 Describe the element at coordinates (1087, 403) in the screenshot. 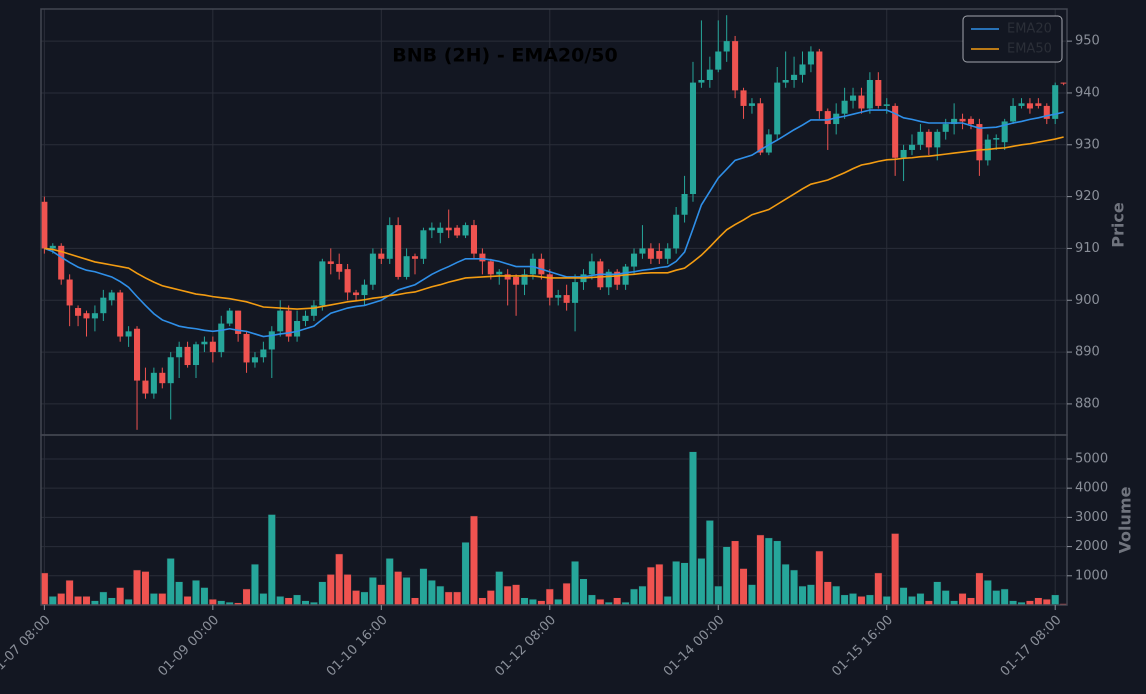

I see `y-tick-label: 880` at that location.